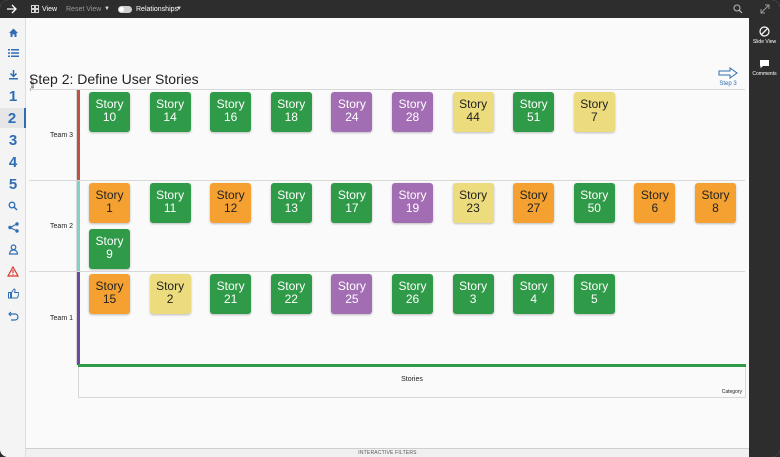 The image size is (780, 457). Describe the element at coordinates (473, 112) in the screenshot. I see `story-card: Story 44` at that location.